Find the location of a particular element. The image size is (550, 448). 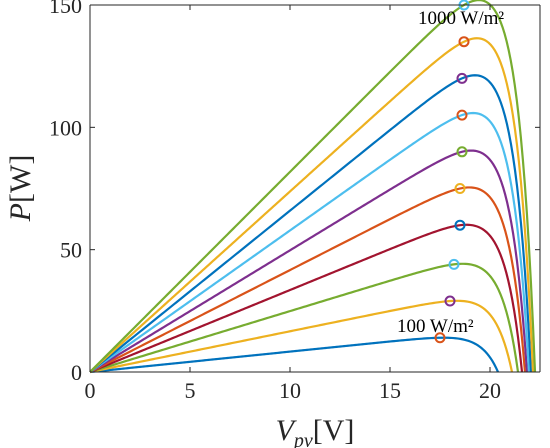

x-axis-label-sub: pv is located at coordinates (302, 439).